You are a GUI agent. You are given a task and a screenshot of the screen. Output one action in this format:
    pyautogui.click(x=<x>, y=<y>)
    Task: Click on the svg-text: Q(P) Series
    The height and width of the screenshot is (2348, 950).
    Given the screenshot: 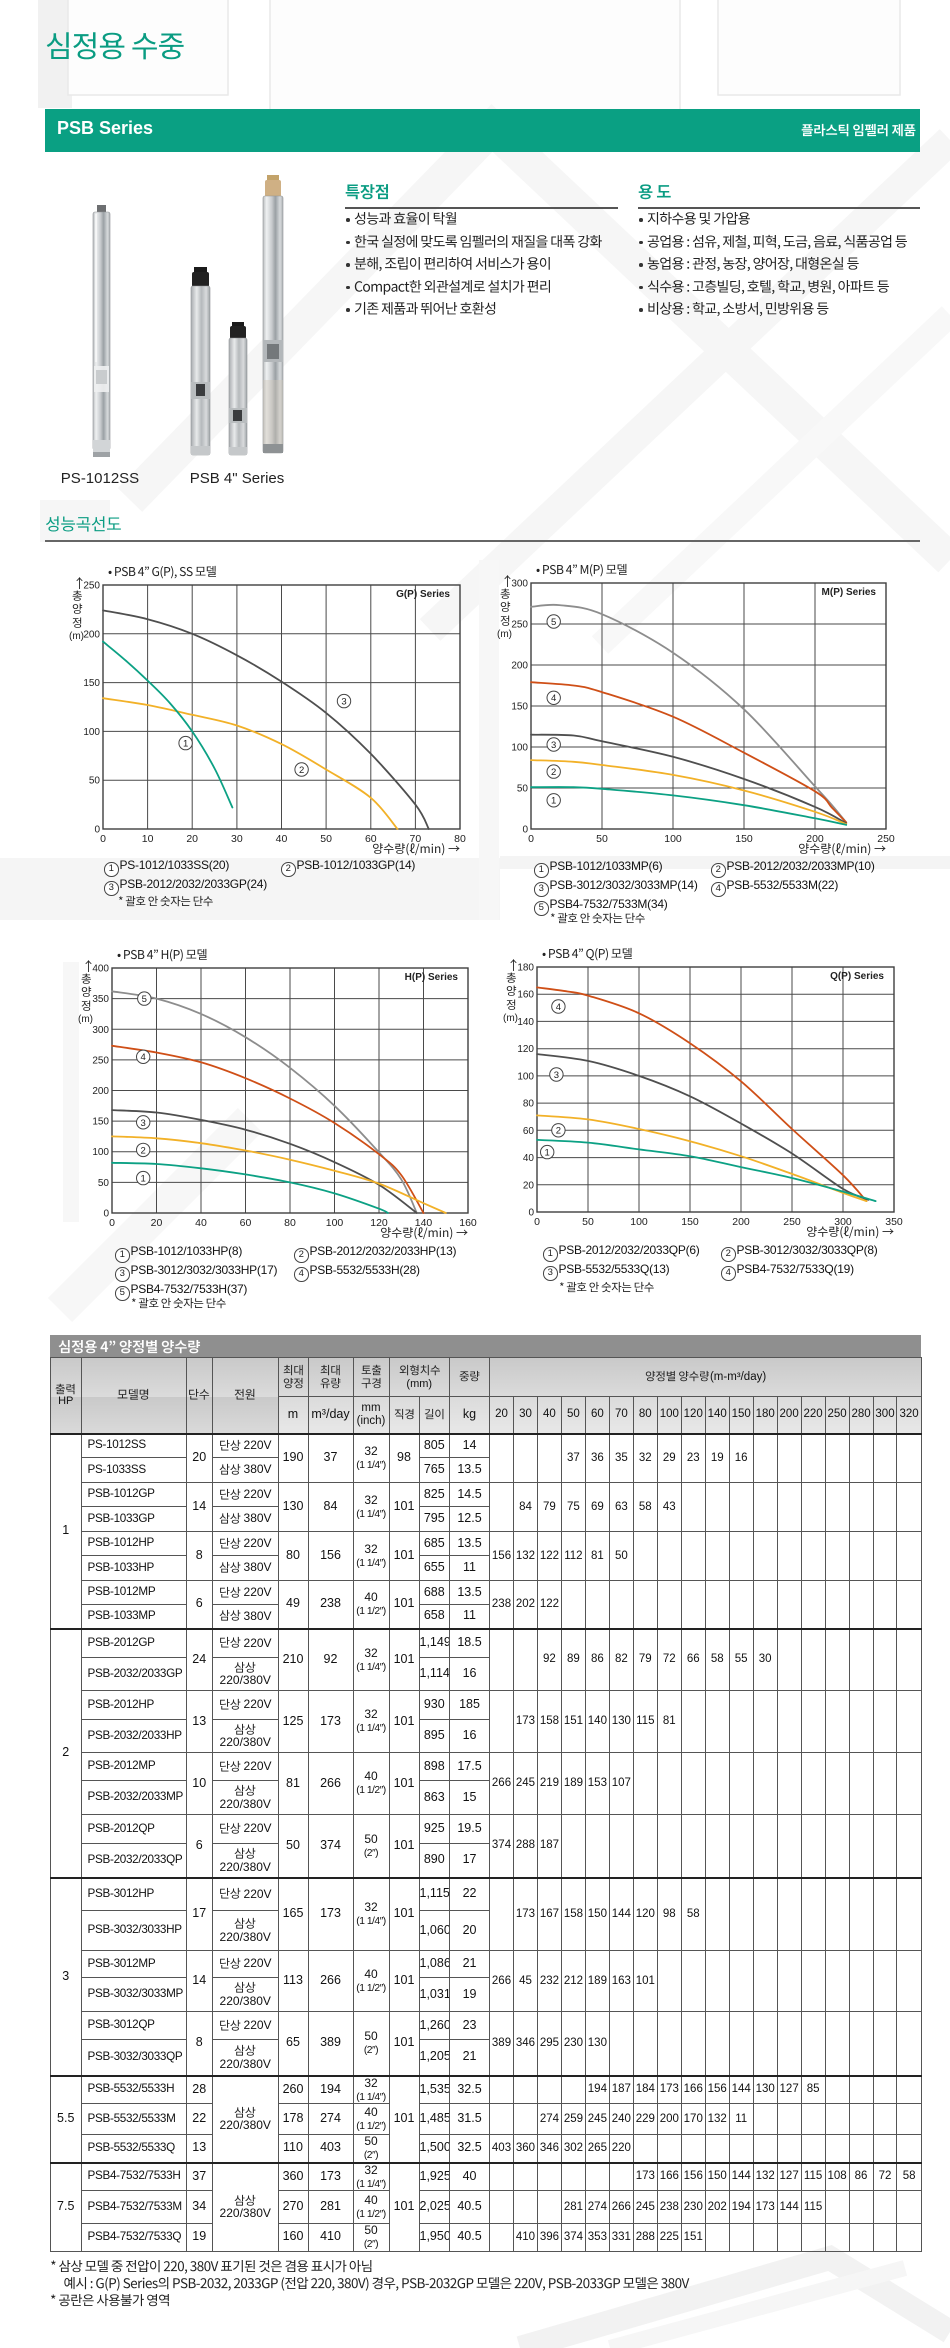 What is the action you would take?
    pyautogui.click(x=857, y=976)
    